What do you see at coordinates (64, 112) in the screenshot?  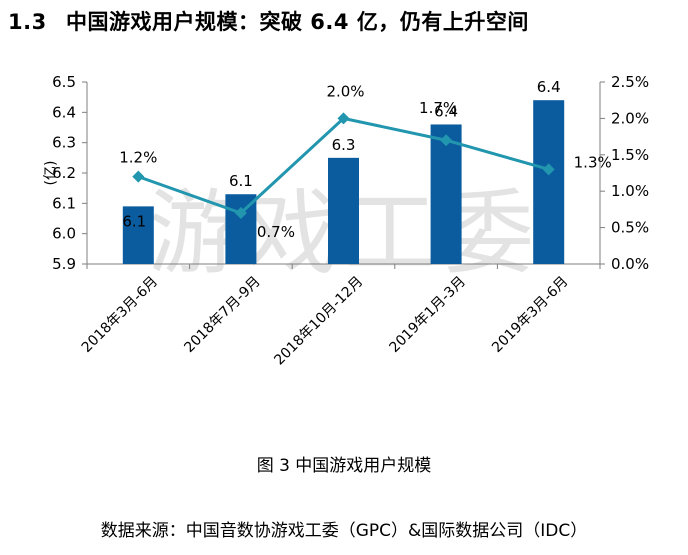 I see `left-tick-label: 6.4` at bounding box center [64, 112].